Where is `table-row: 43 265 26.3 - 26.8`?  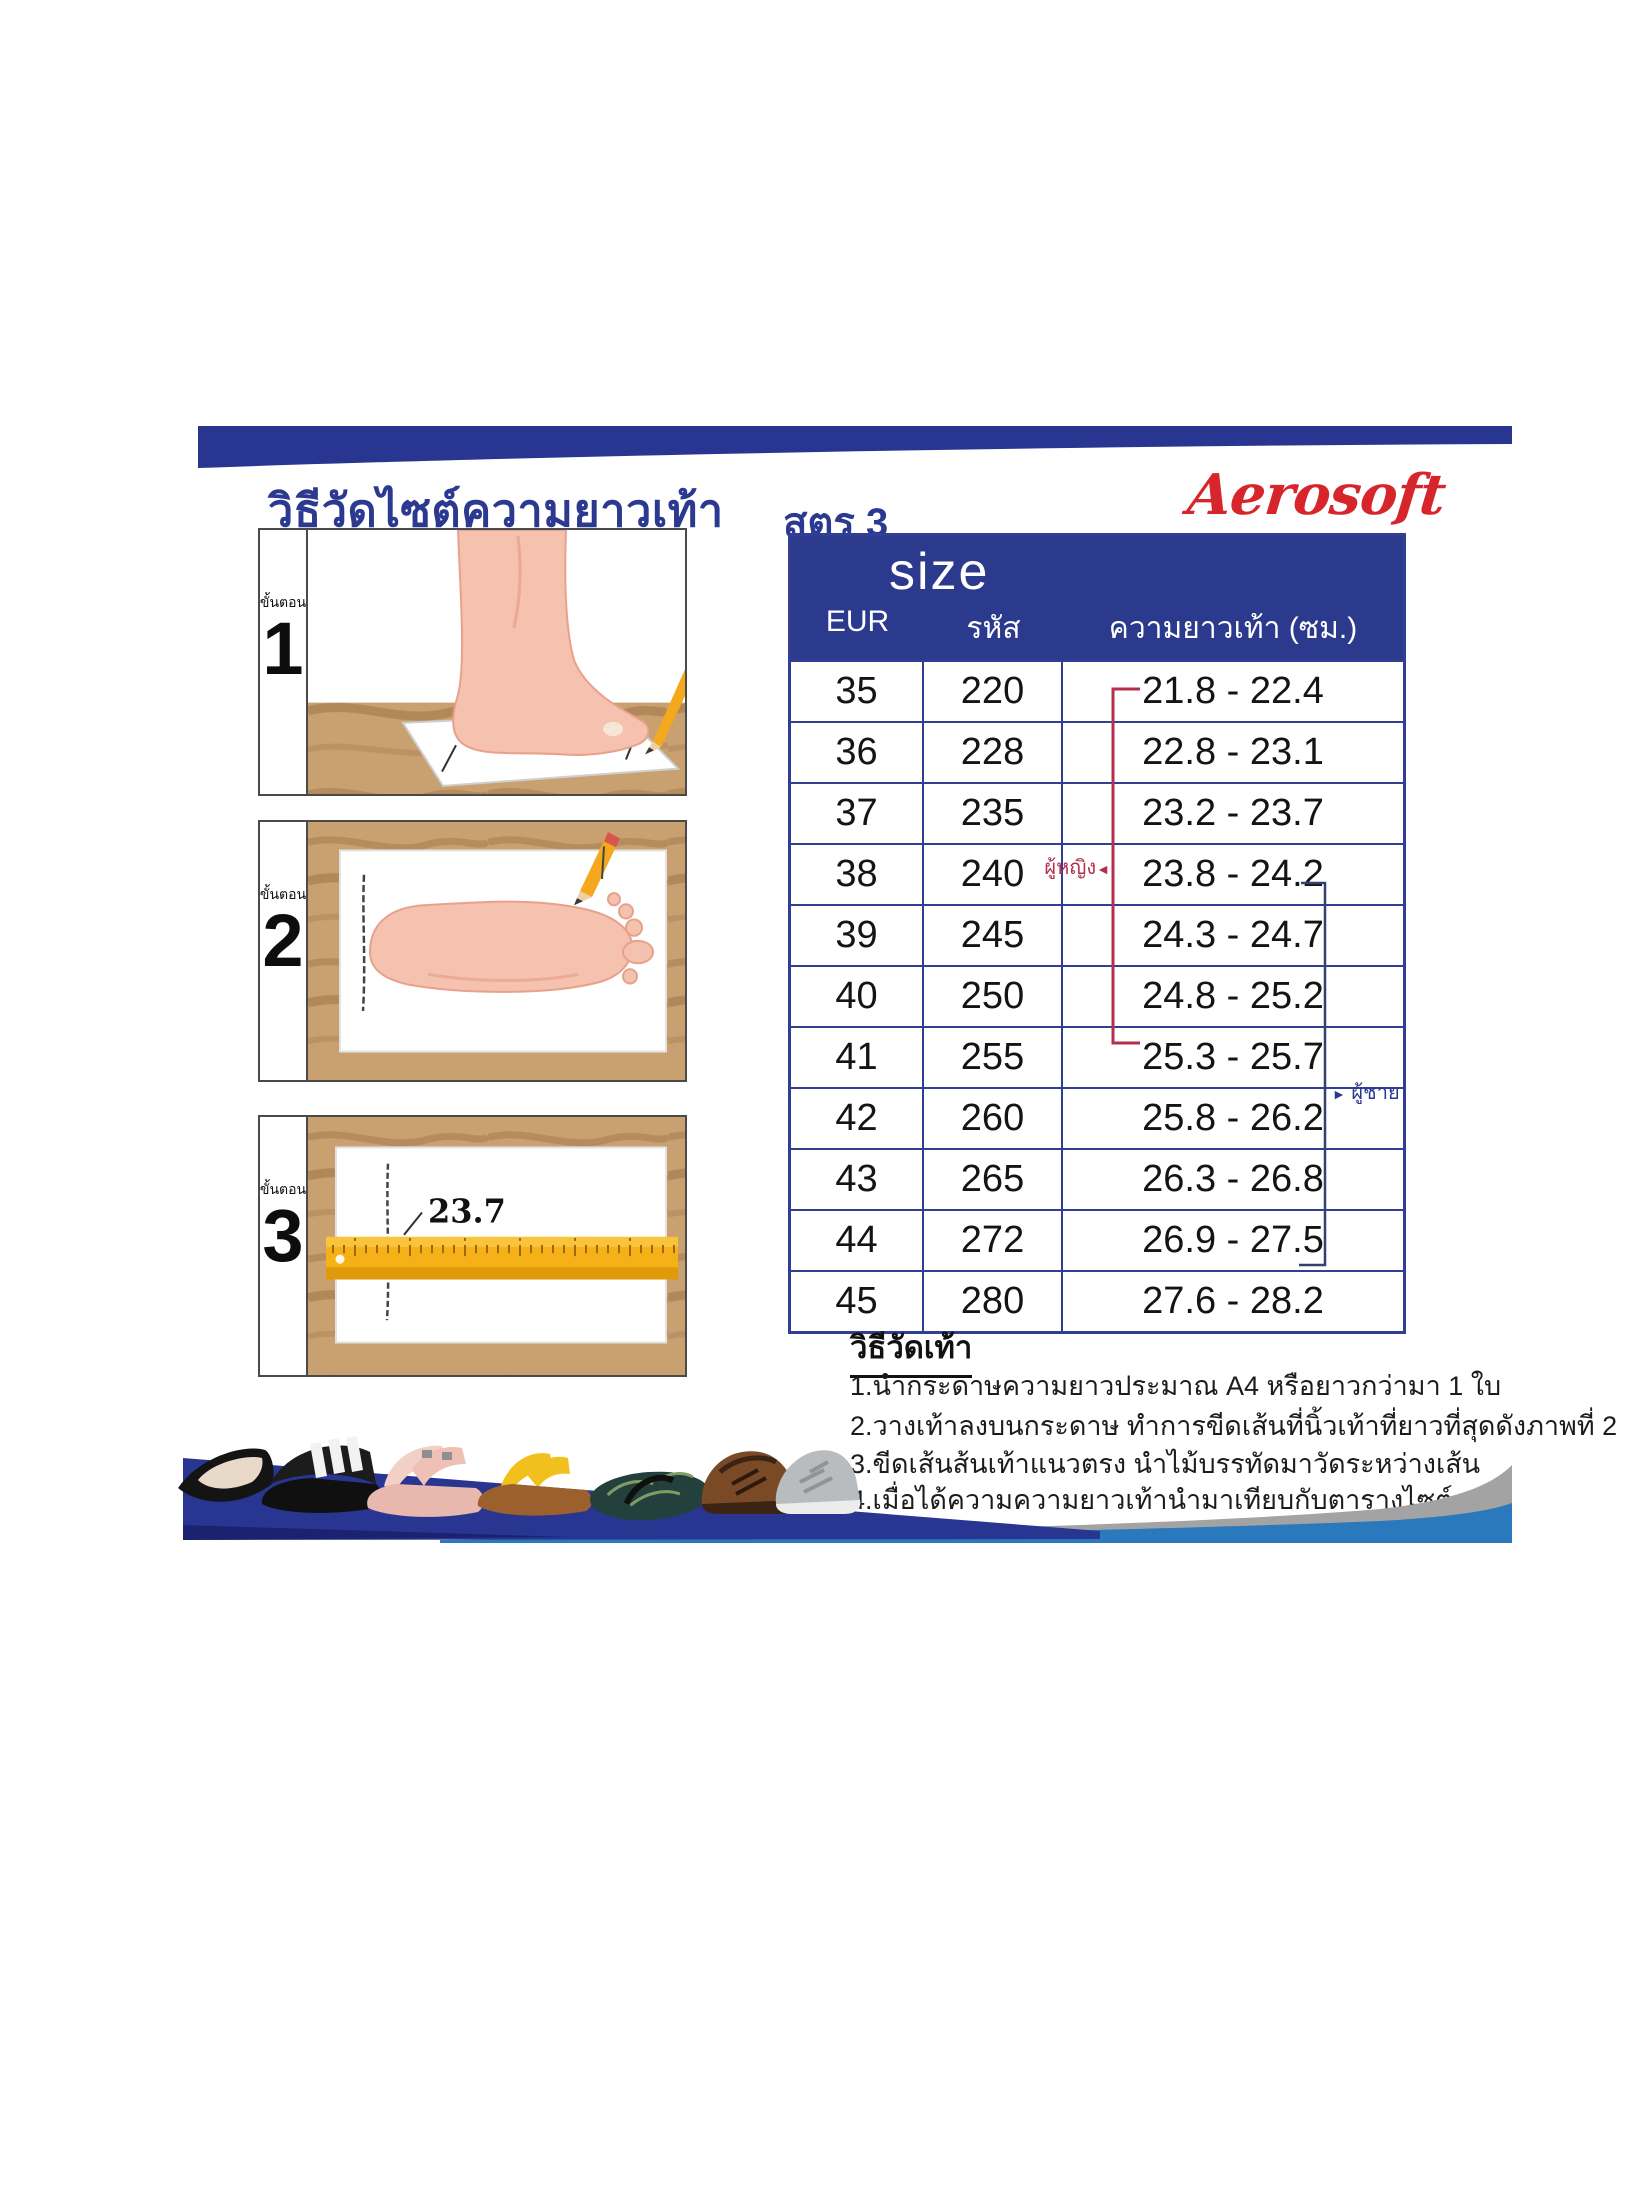
table-row: 43 265 26.3 - 26.8 is located at coordinates (1097, 1178).